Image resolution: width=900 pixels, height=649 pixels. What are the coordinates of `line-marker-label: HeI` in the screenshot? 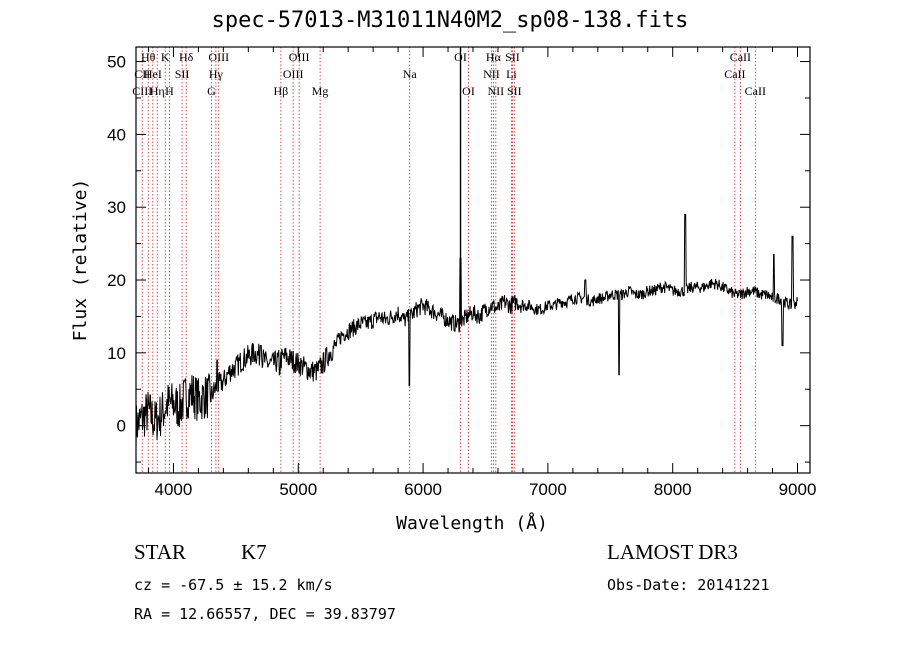 It's located at (153, 74).